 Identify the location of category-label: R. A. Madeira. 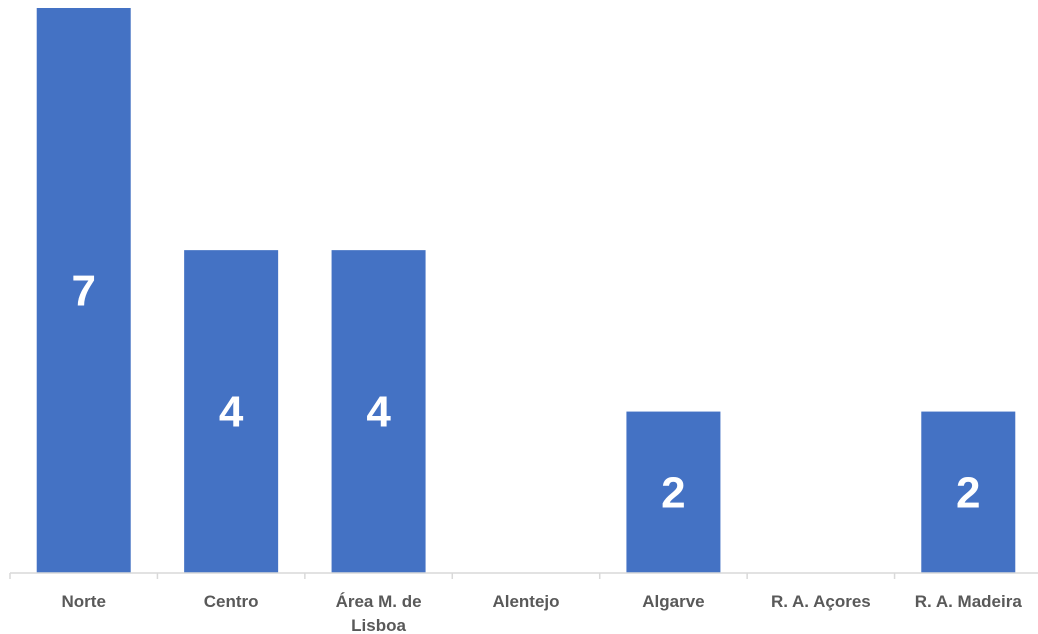
(969, 601).